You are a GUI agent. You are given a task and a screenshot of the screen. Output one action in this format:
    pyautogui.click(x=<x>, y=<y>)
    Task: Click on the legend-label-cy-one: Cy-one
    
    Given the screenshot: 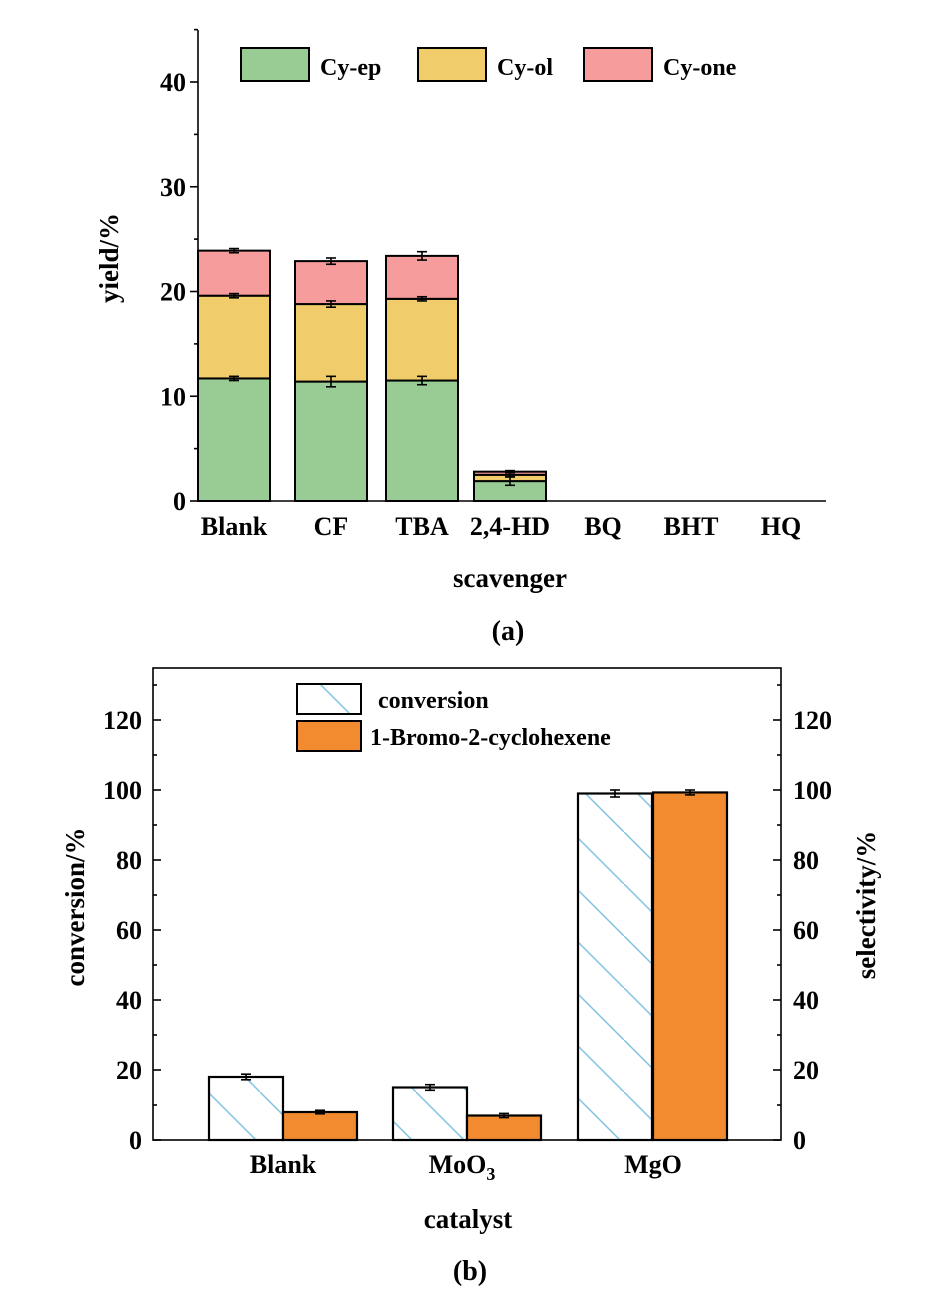 What is the action you would take?
    pyautogui.click(x=700, y=68)
    